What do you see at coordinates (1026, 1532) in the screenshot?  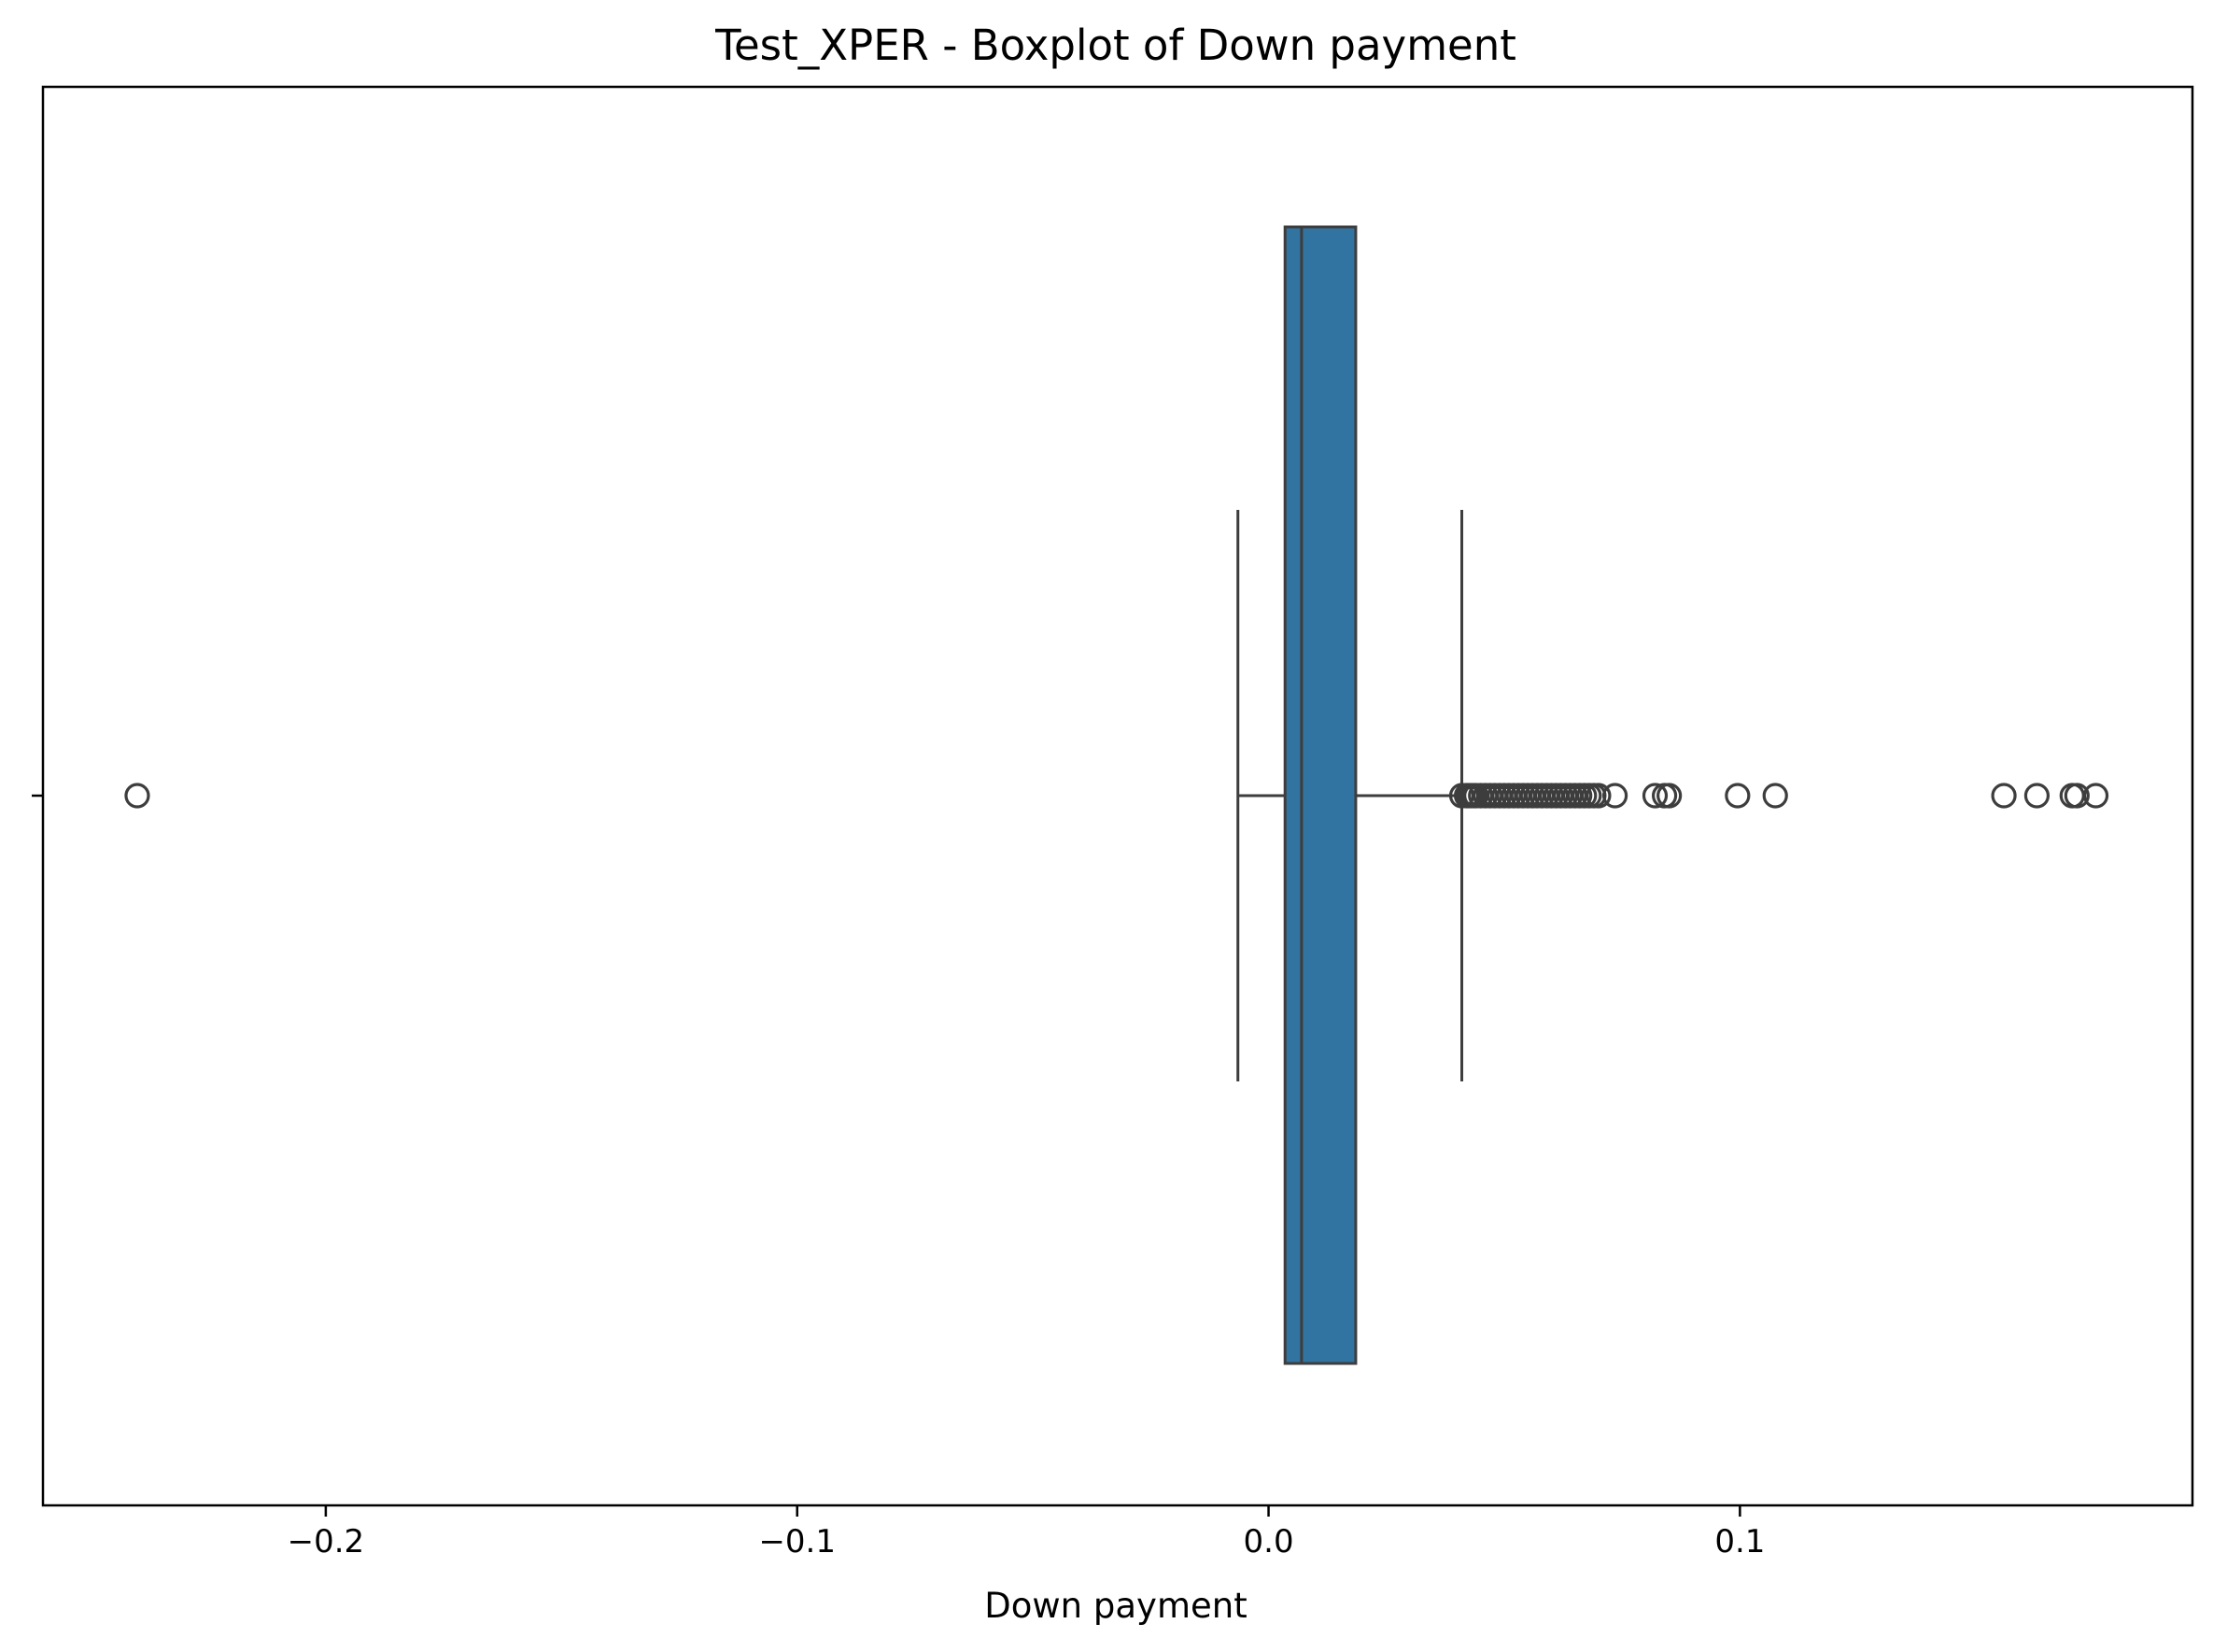 I see `x-axis-ticks: −0.2 −0.1 0.0 0.1` at bounding box center [1026, 1532].